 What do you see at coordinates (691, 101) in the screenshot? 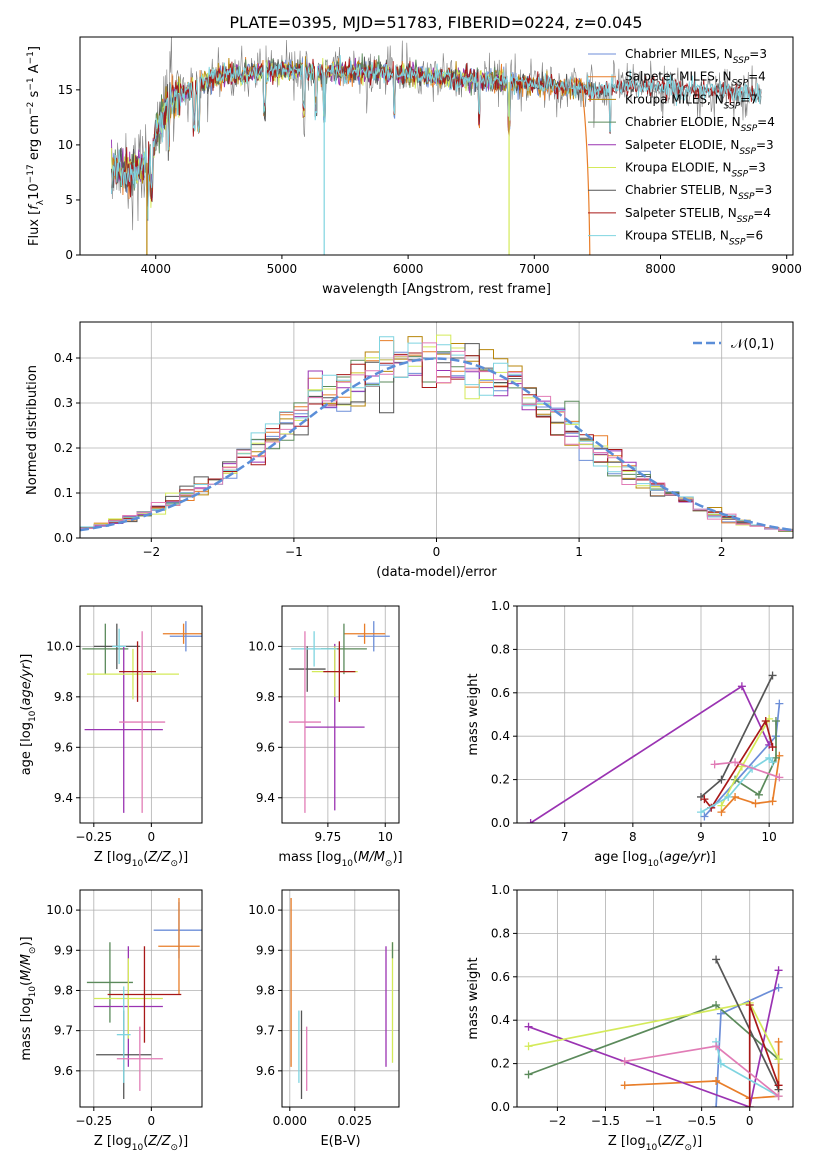
I see `legend-label: Kroupa MILES, NSSP=7` at bounding box center [691, 101].